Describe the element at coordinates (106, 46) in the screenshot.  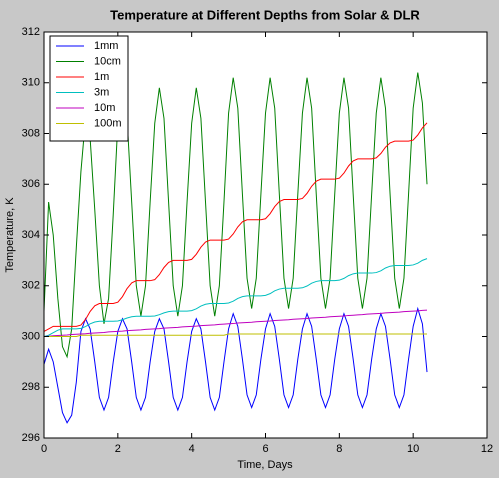
I see `legend-label: 1mm` at that location.